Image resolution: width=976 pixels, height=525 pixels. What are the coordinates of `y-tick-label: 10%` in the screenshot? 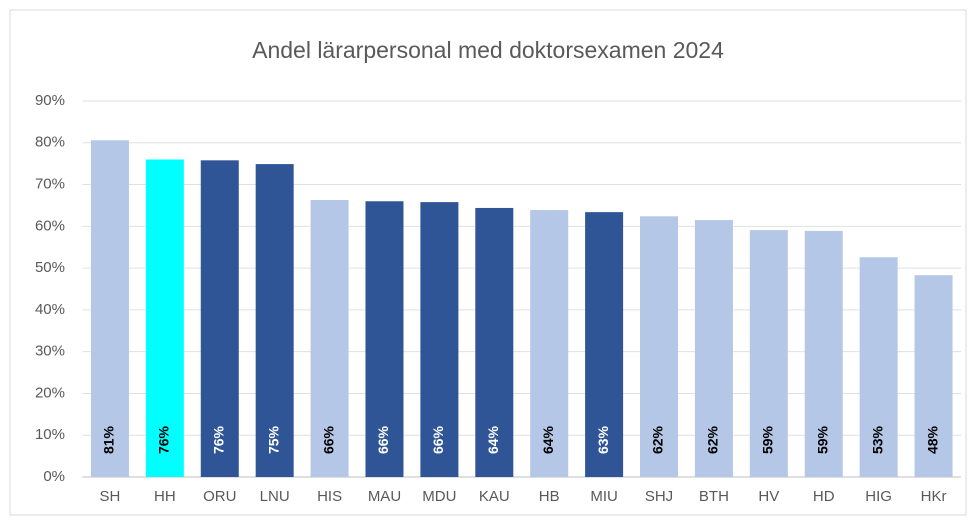 It's located at (50, 434).